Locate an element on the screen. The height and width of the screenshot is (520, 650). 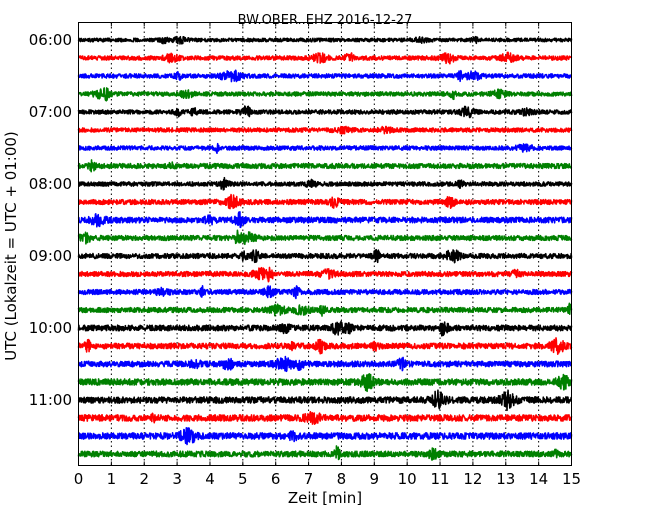
x-axis-label: Zeit [min] is located at coordinates (325, 498).